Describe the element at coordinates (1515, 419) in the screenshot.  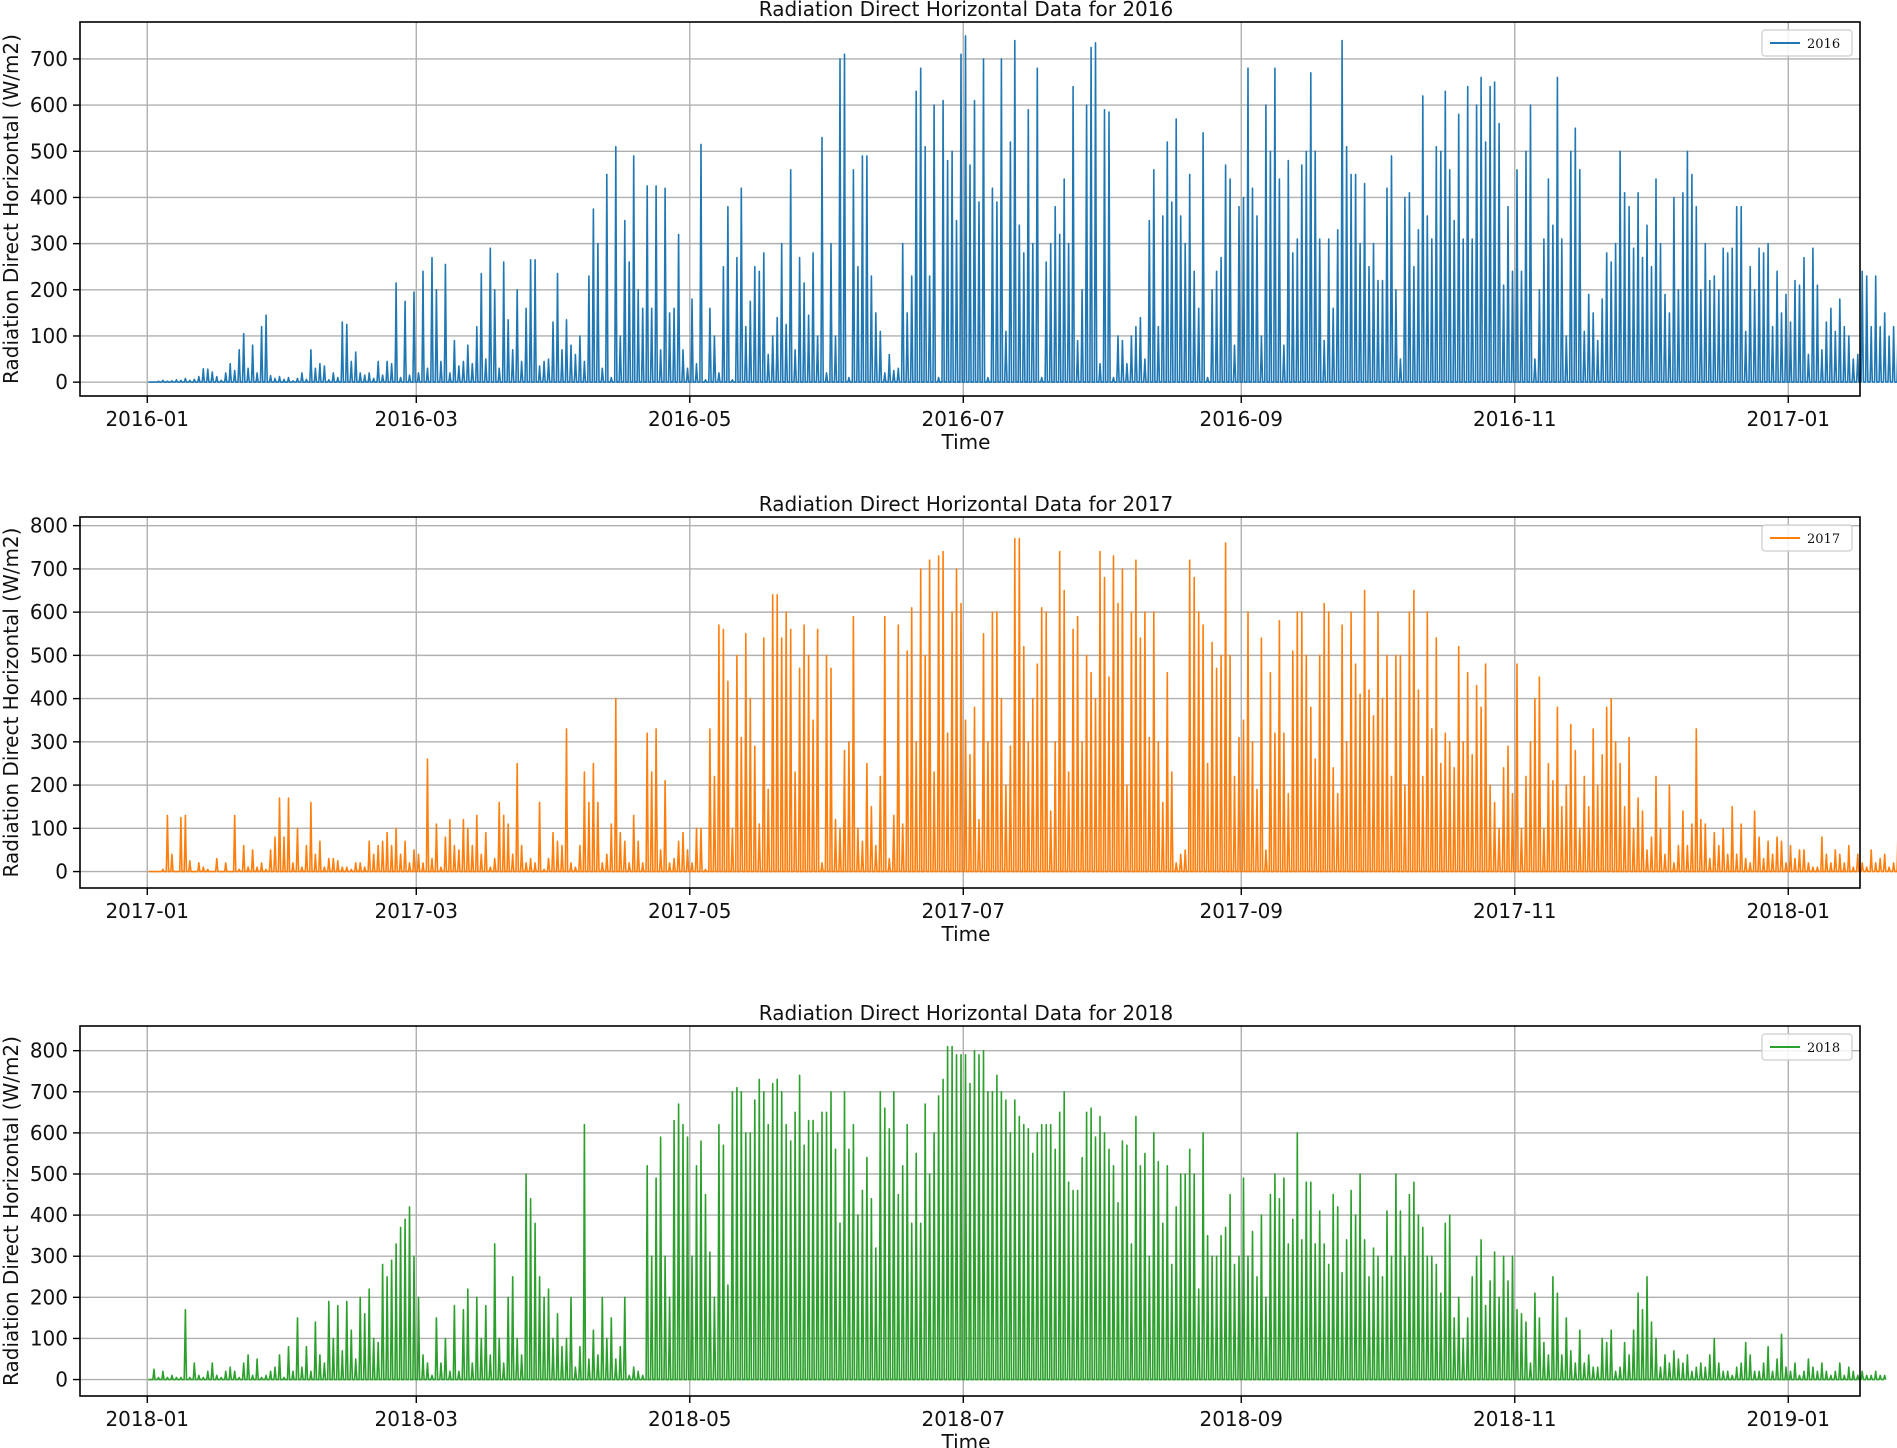
I see `x-tick-label: 2016-11` at that location.